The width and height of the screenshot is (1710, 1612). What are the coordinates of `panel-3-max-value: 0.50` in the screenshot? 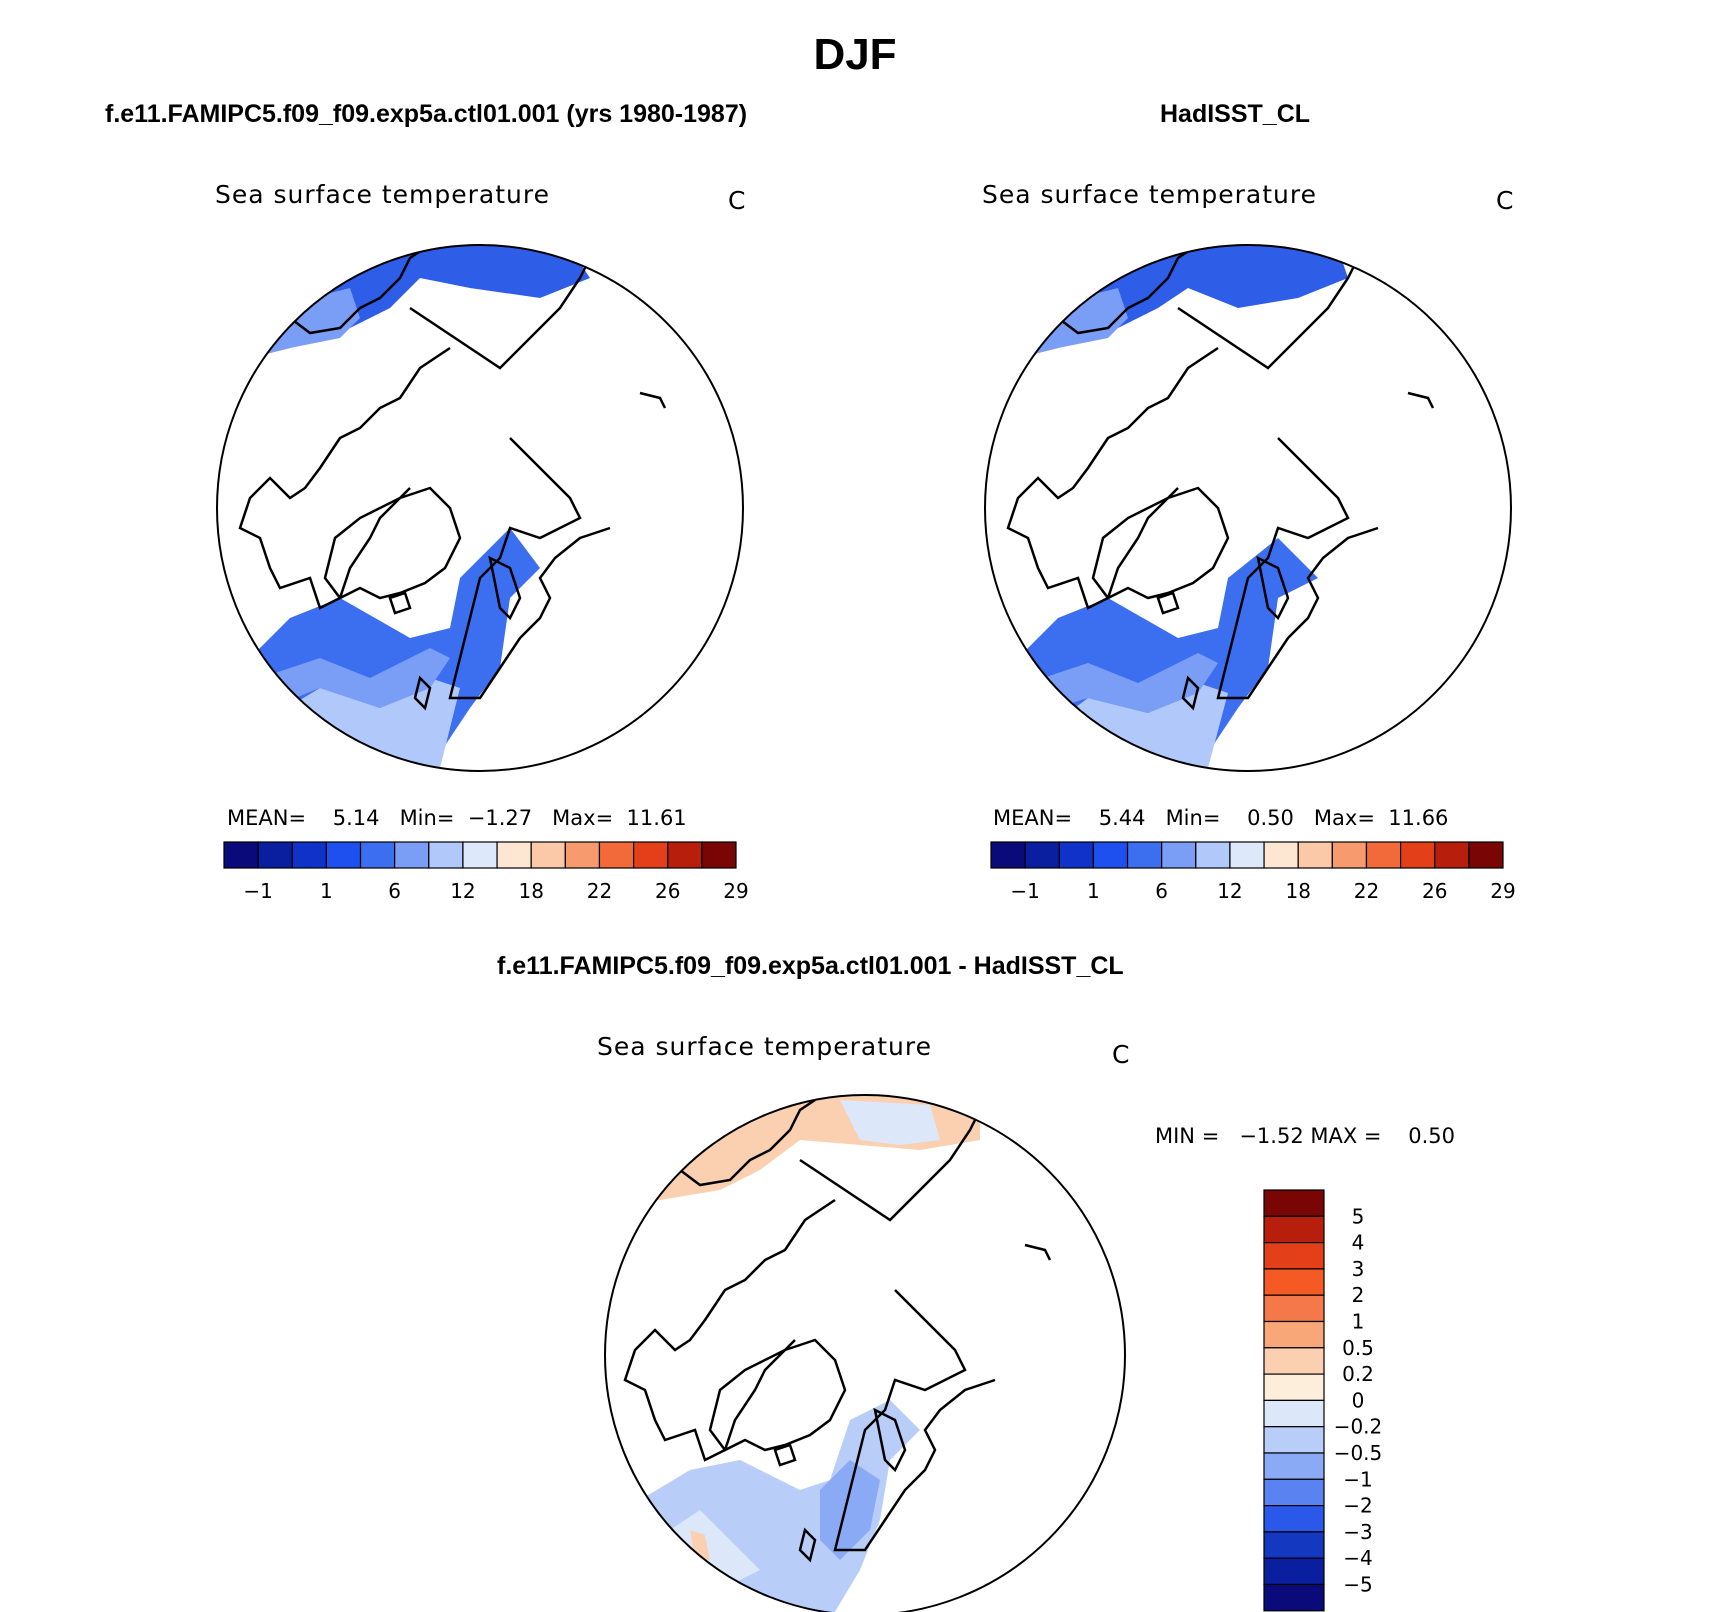 It's located at (1431, 1136).